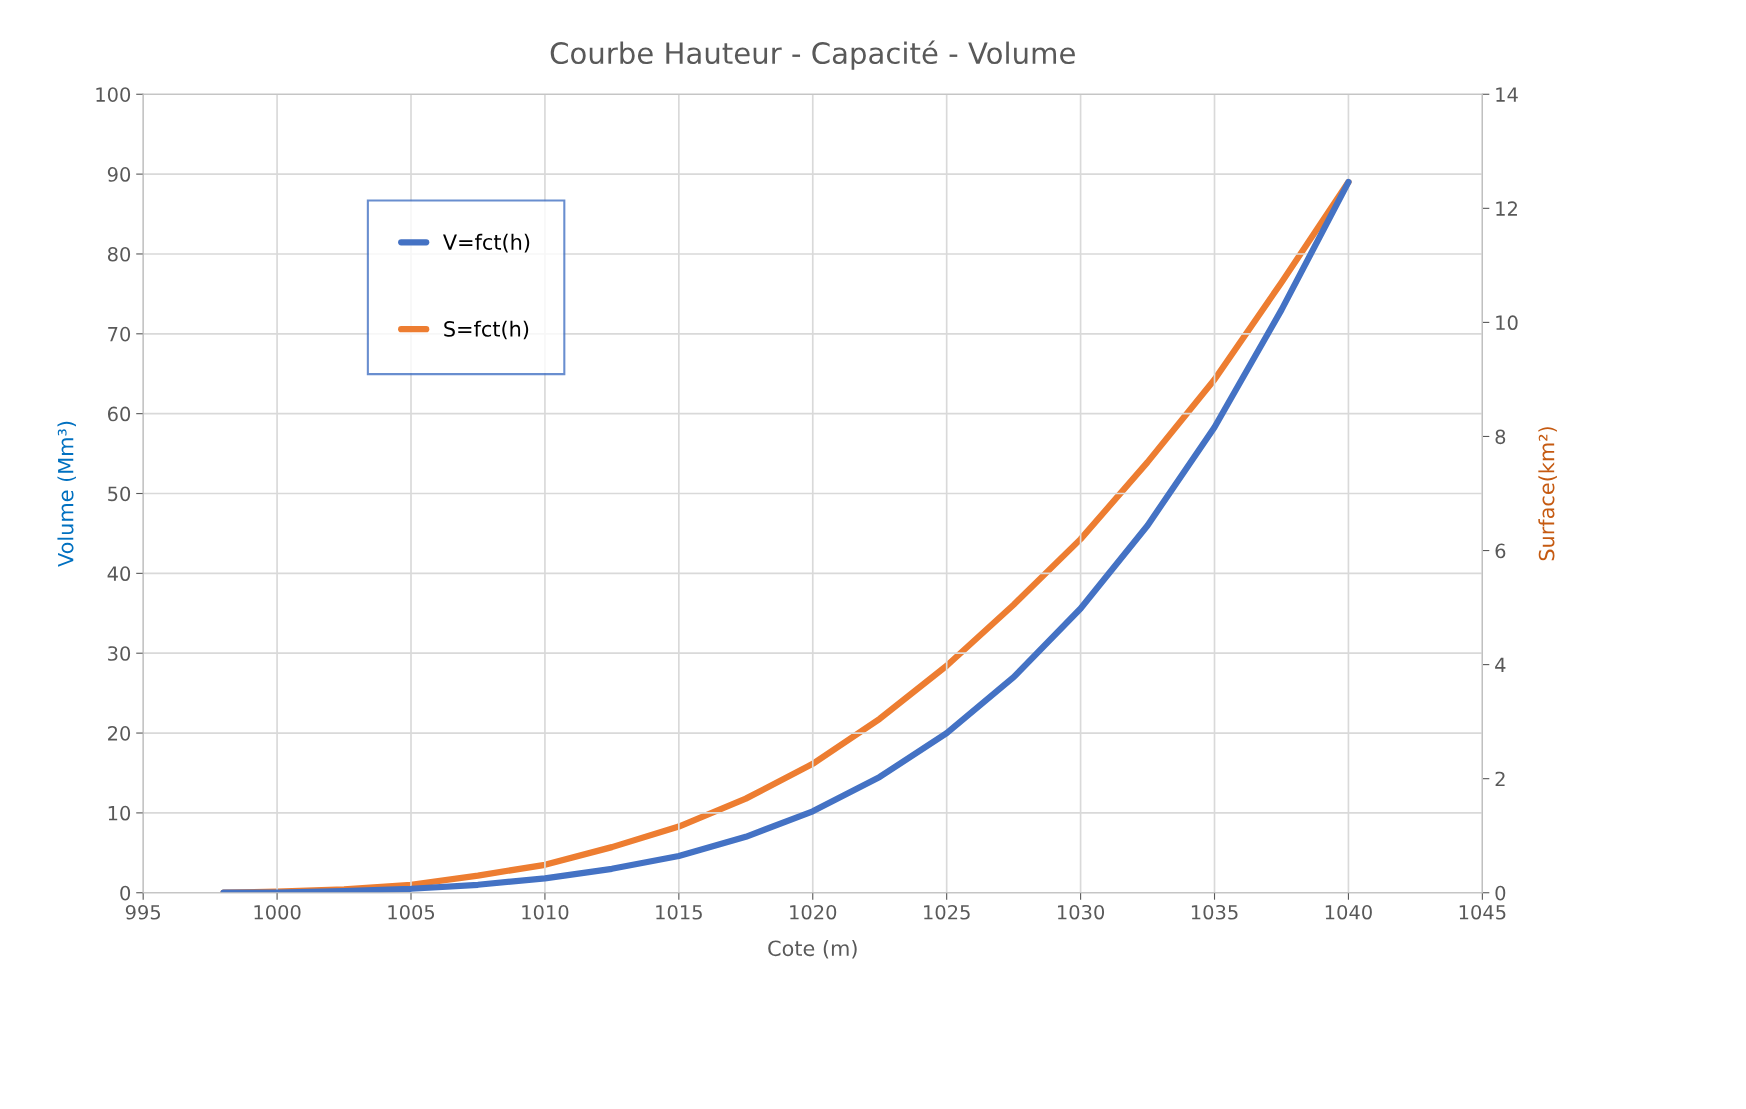 This screenshot has width=1746, height=1109. Describe the element at coordinates (947, 912) in the screenshot. I see `x-tick-label: 1025` at that location.